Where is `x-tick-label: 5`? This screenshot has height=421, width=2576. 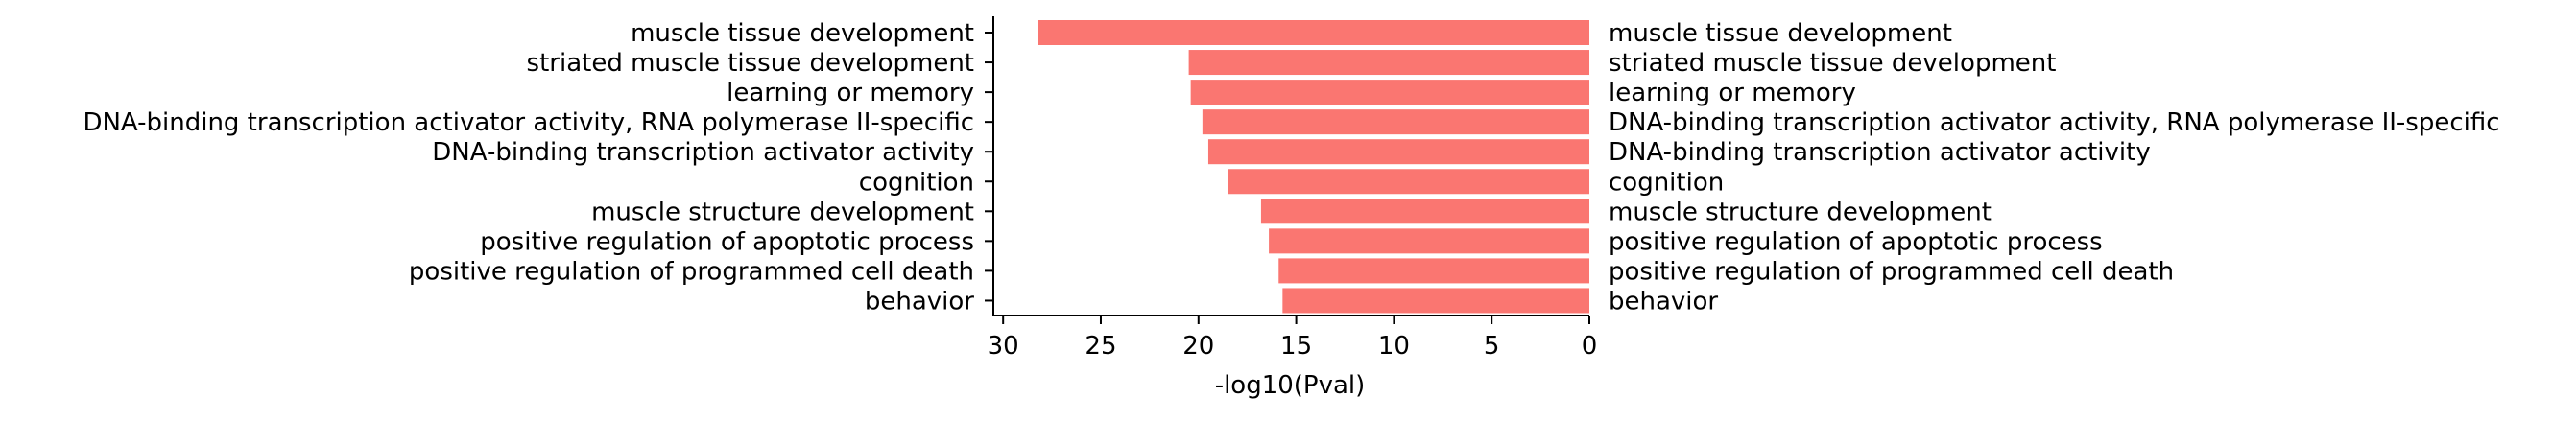 x-tick-label: 5 is located at coordinates (1492, 346).